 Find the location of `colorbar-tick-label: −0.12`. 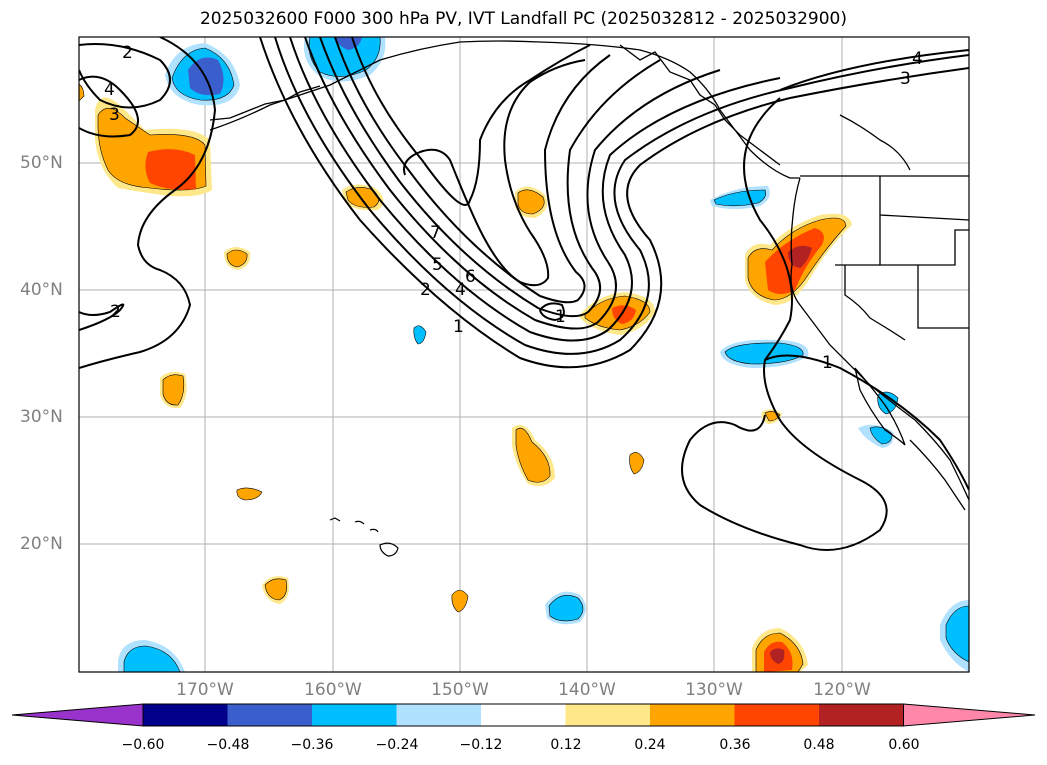

colorbar-tick-label: −0.12 is located at coordinates (481, 745).